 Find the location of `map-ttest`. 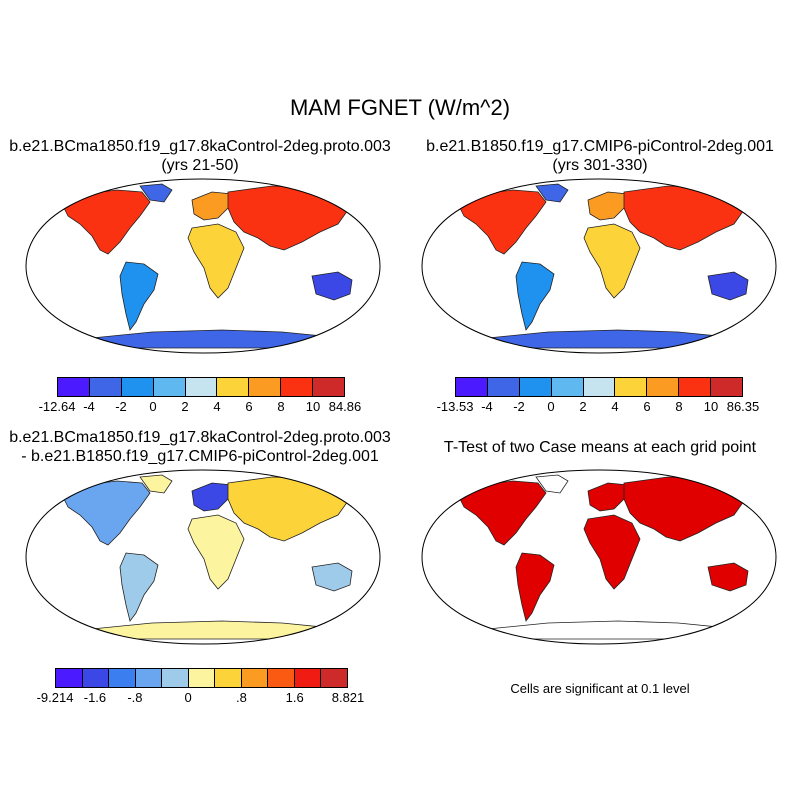

map-ttest is located at coordinates (599, 557).